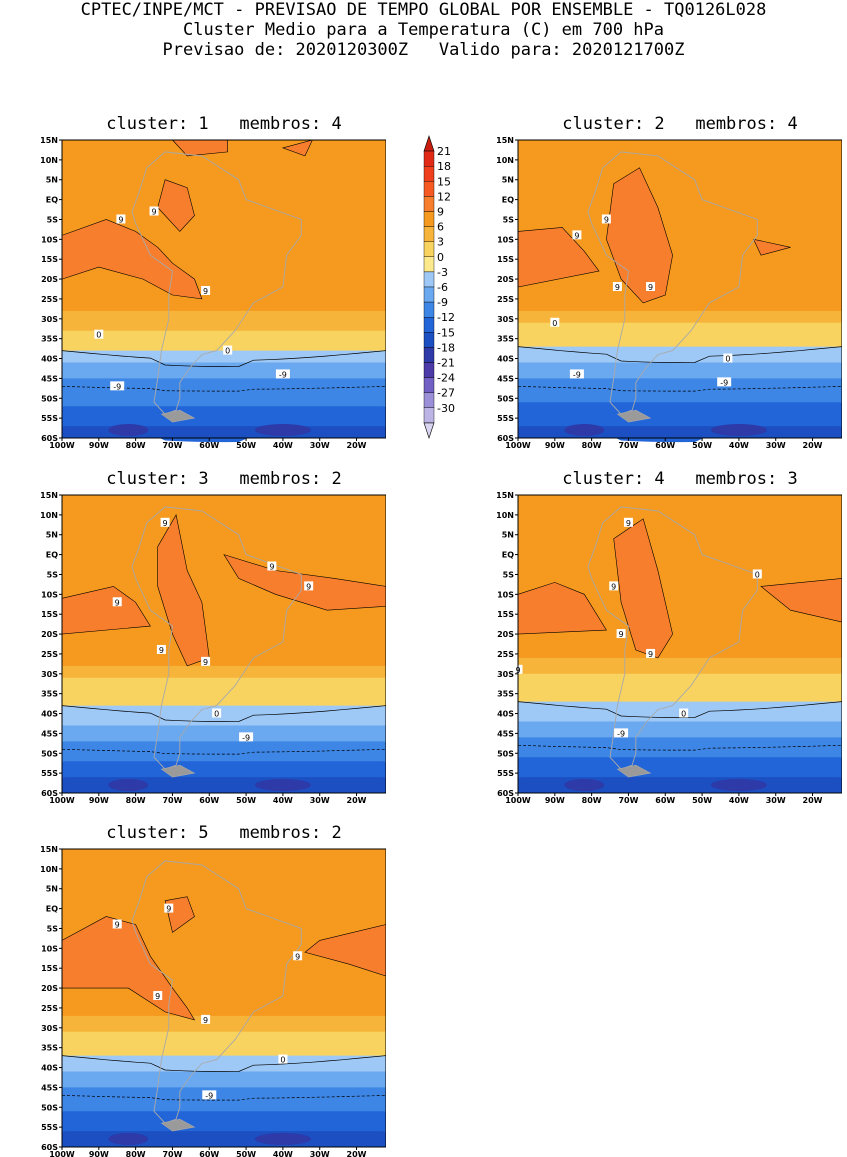  Describe the element at coordinates (444, 151) in the screenshot. I see `colorbar-level-label: 21` at that location.